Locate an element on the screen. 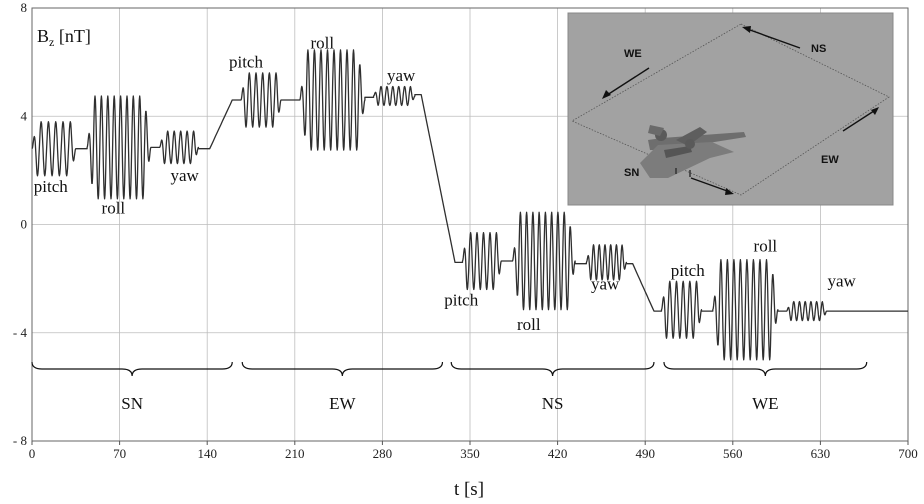 The width and height of the screenshot is (924, 504). x-tick-label: 350 is located at coordinates (470, 453).